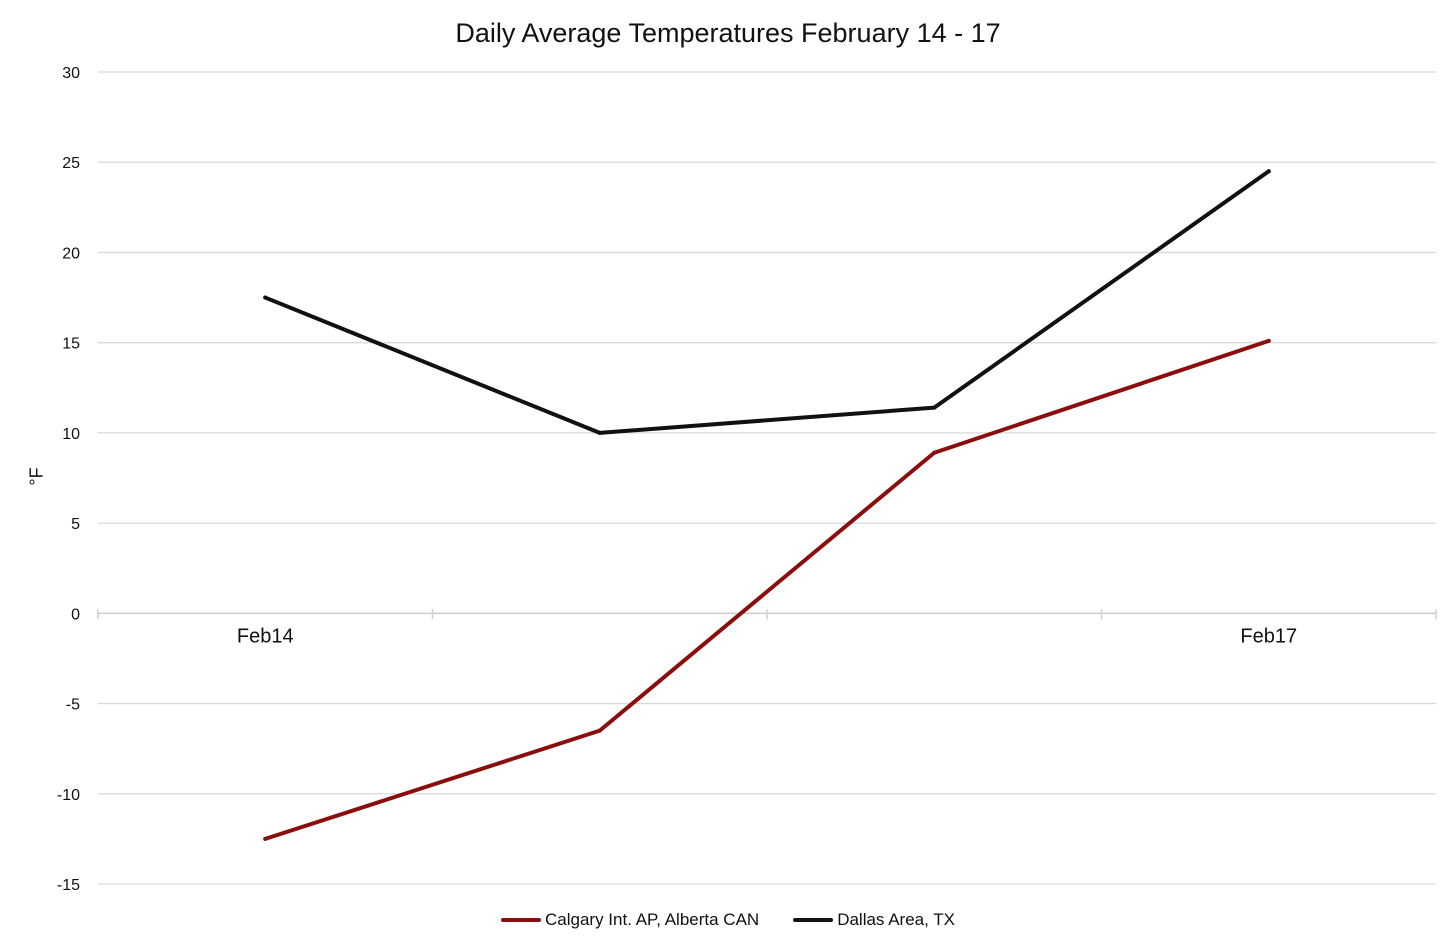 Image resolution: width=1456 pixels, height=951 pixels. What do you see at coordinates (1268, 636) in the screenshot?
I see `x-tick-label: Feb17` at bounding box center [1268, 636].